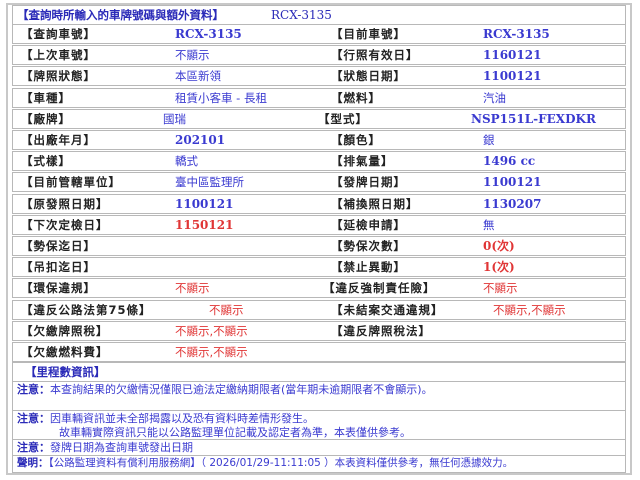  I want to click on field-label: 【欠繳牌照稅】, so click(65, 330).